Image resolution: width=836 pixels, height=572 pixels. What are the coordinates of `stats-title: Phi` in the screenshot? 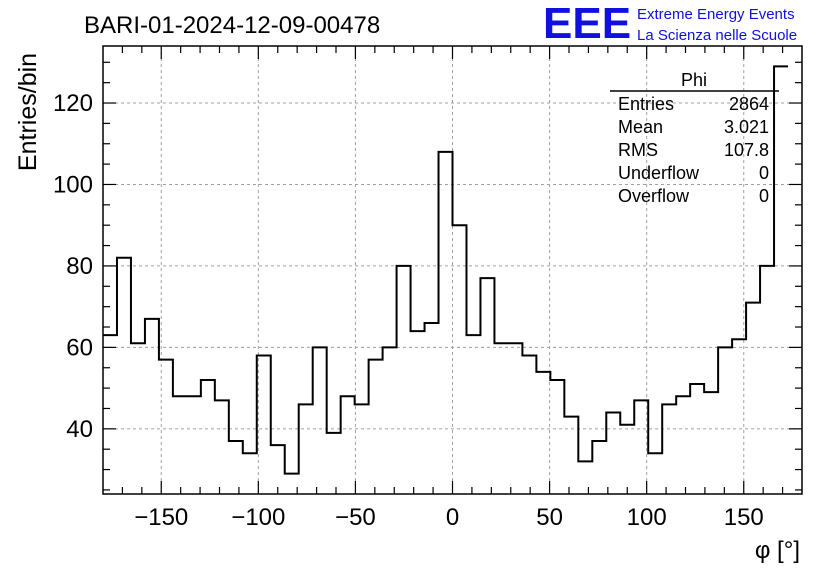 It's located at (694, 80).